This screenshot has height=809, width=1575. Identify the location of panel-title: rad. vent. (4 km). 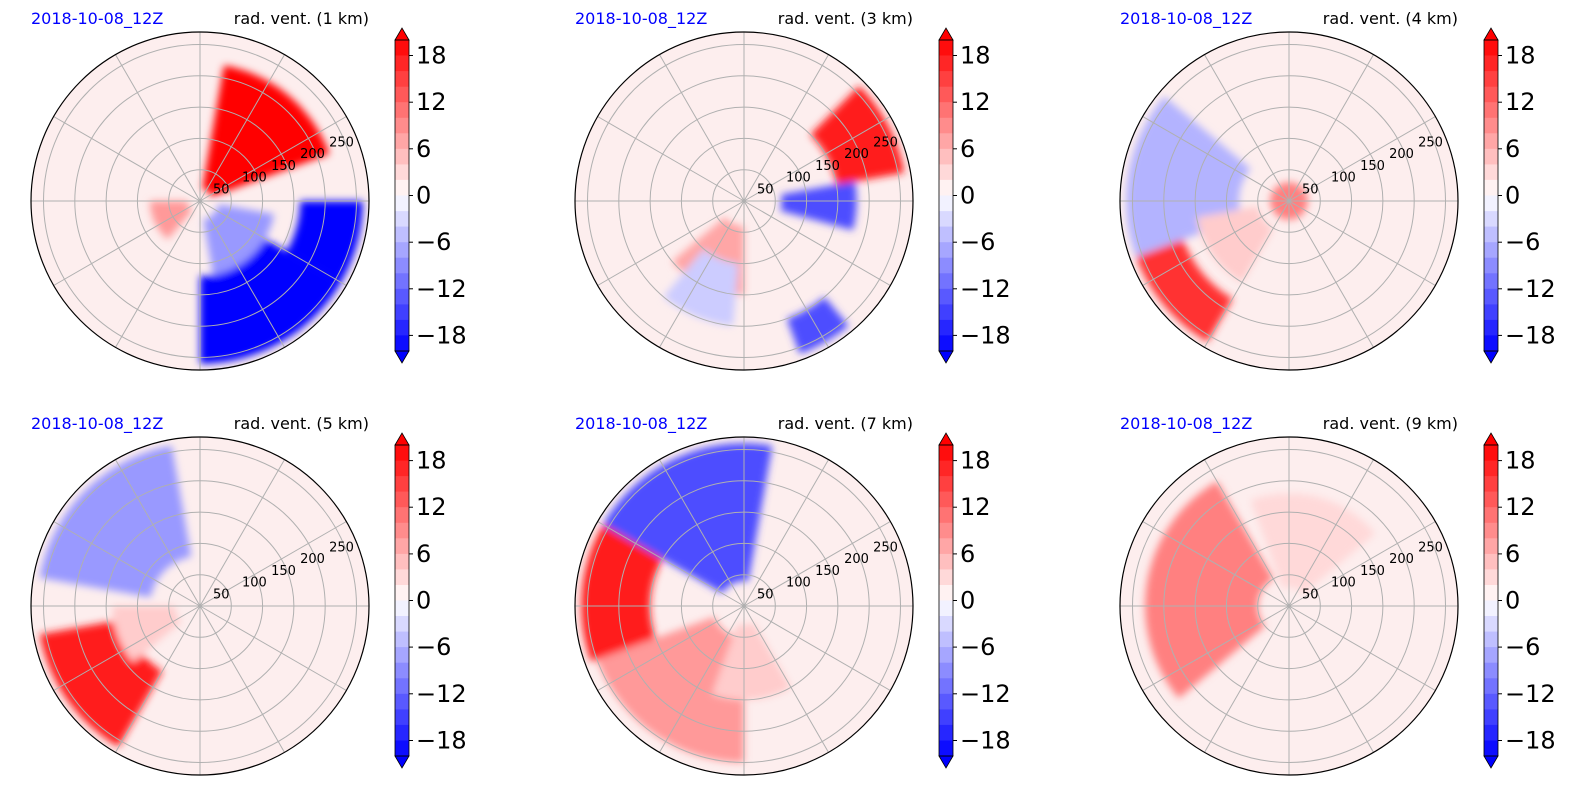
(1390, 18).